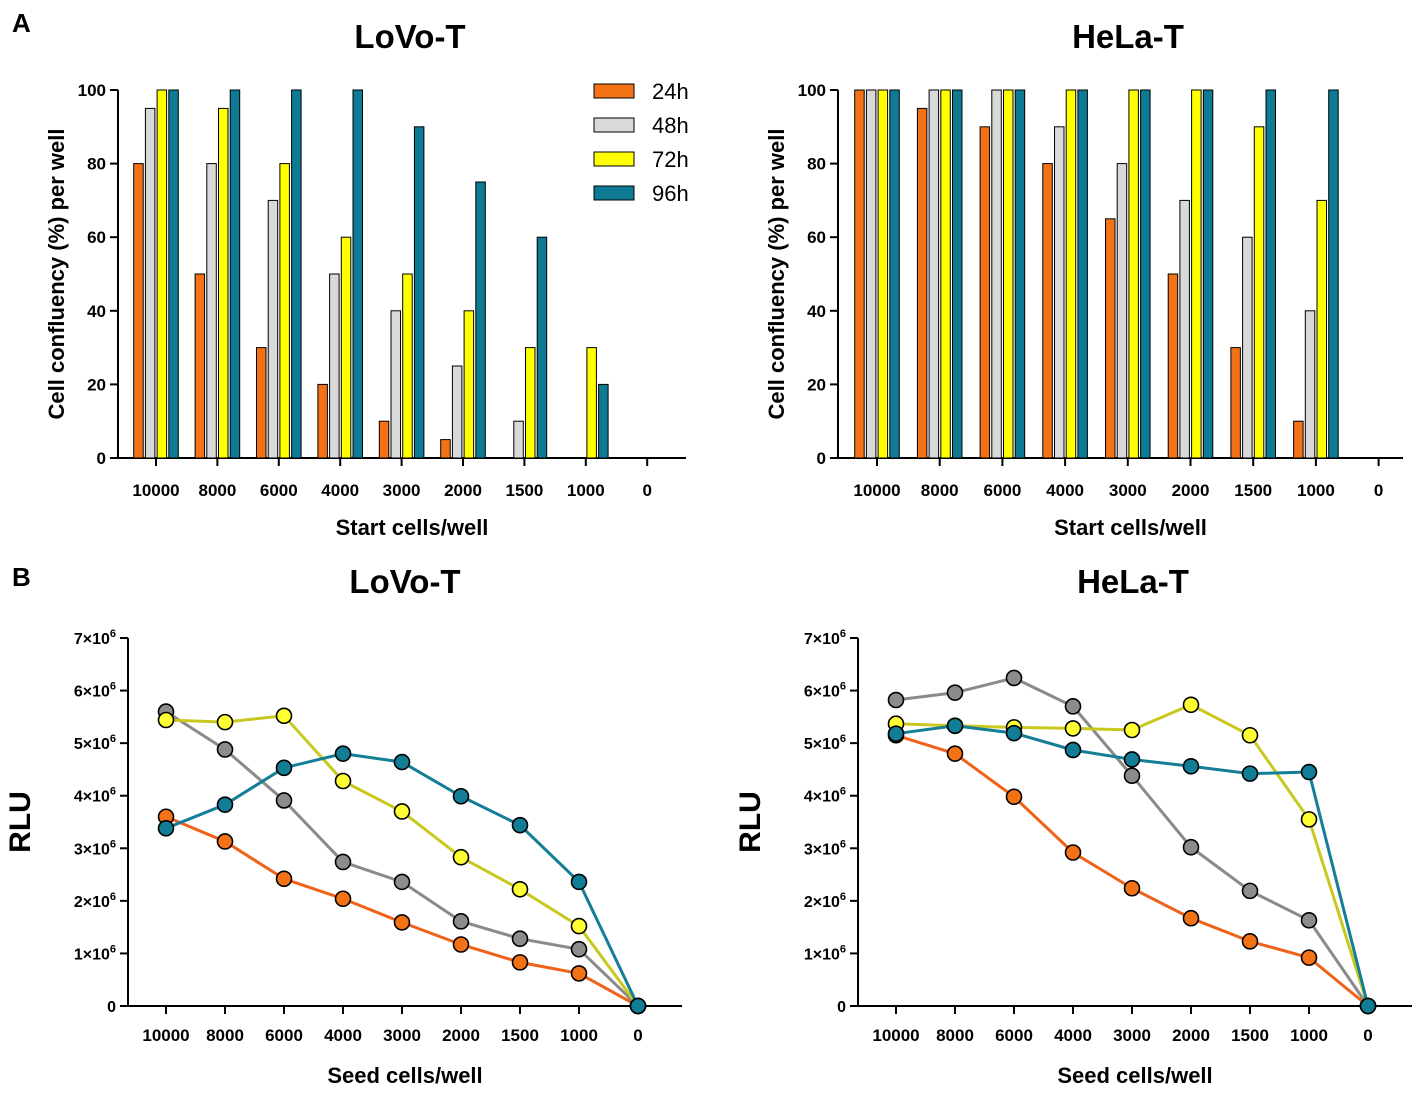  Describe the element at coordinates (1134, 1075) in the screenshot. I see `x-axis-label: Seed cells/well` at that location.